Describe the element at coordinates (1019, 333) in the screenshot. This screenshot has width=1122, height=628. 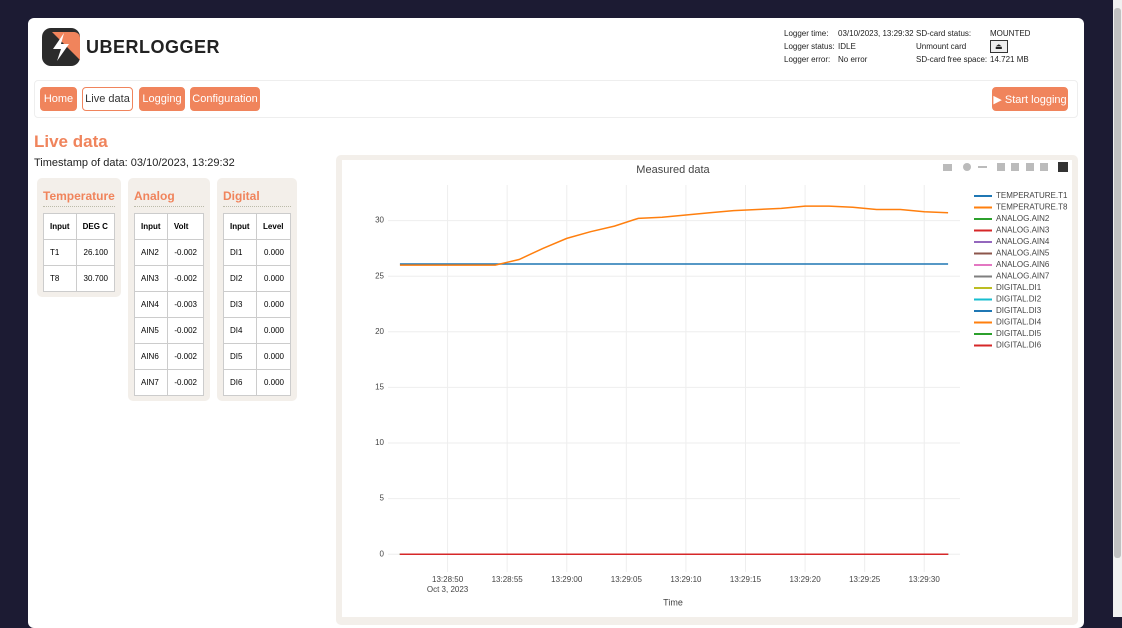
I see `legend-label: DIGITAL.DI5` at that location.